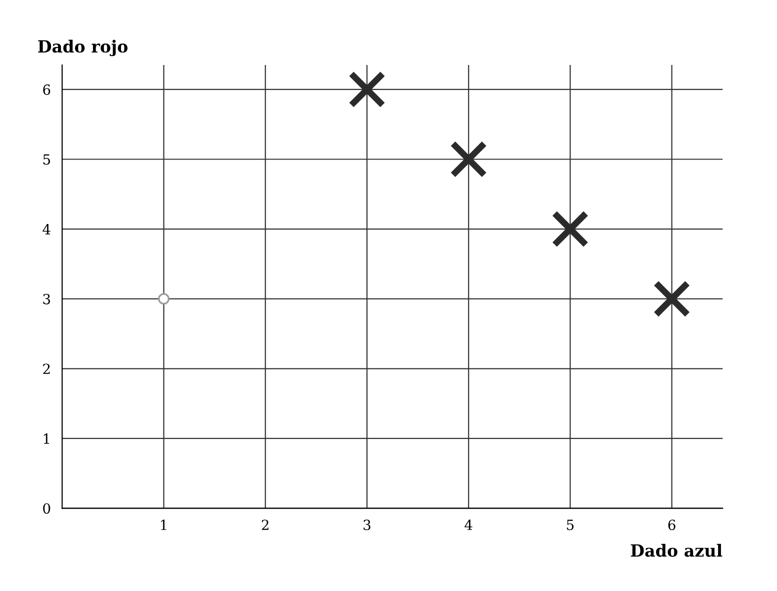 The image size is (777, 591). What do you see at coordinates (676, 550) in the screenshot?
I see `x-axis-title: Dado azul` at bounding box center [676, 550].